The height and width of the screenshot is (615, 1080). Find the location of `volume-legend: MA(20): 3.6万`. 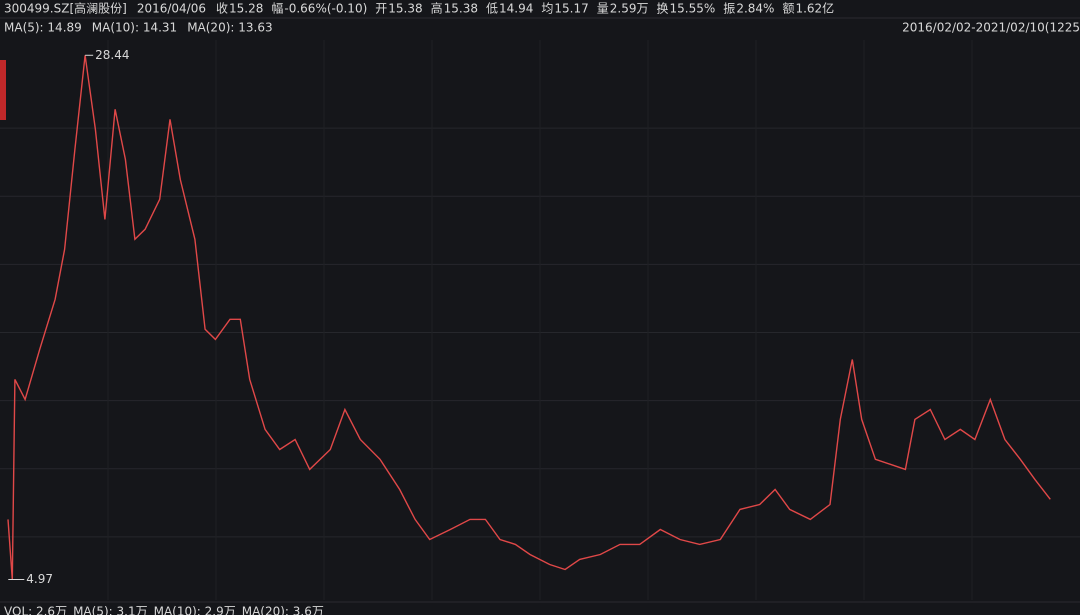

volume-legend: MA(20): 3.6万 is located at coordinates (283, 610).